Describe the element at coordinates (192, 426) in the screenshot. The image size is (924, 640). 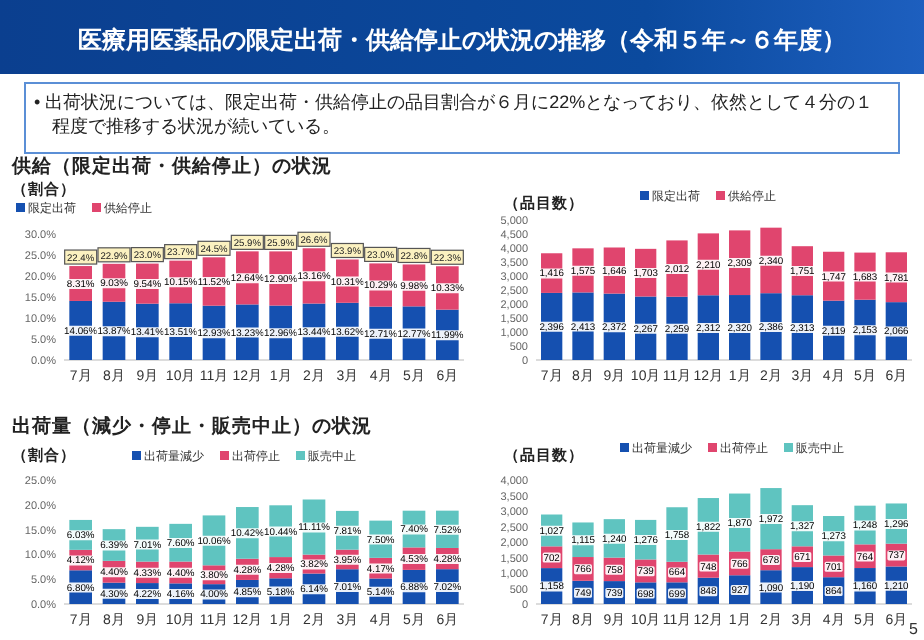
I see `chart-title: 出荷量（減少・停止・販売中止）の状況` at that location.